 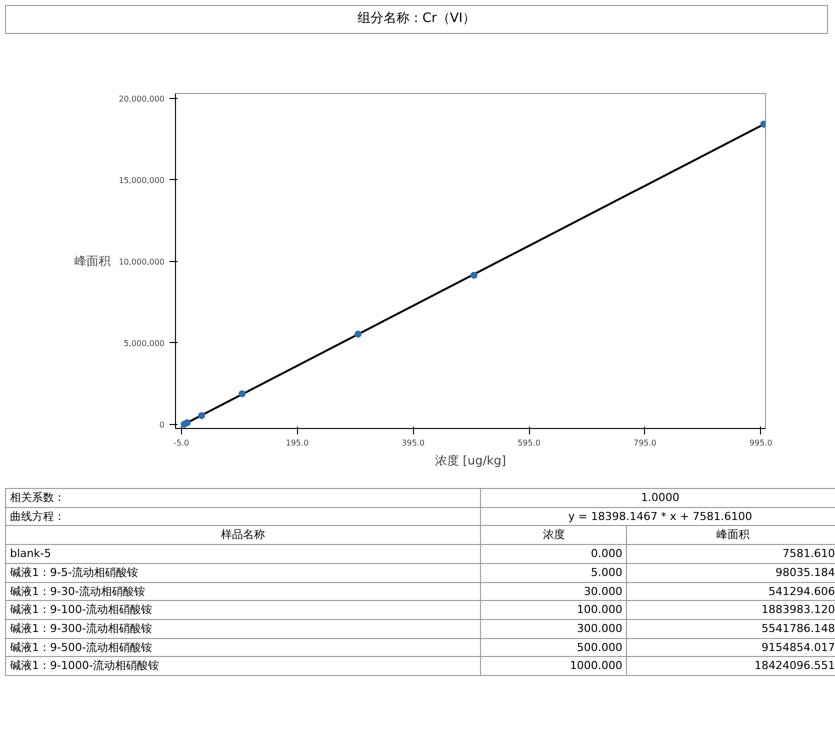 What do you see at coordinates (657, 516) in the screenshot?
I see `text: y = 18398.1467 * x + 7581.6100` at bounding box center [657, 516].